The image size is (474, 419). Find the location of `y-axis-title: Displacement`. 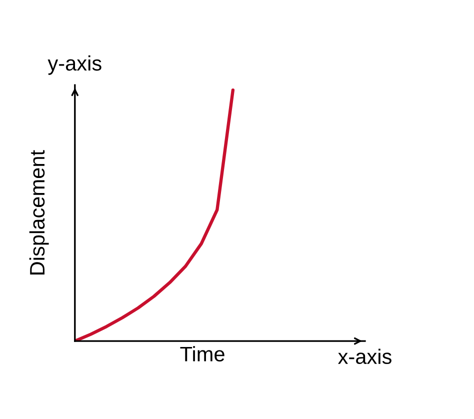

y-axis-title: Displacement is located at coordinates (39, 212).